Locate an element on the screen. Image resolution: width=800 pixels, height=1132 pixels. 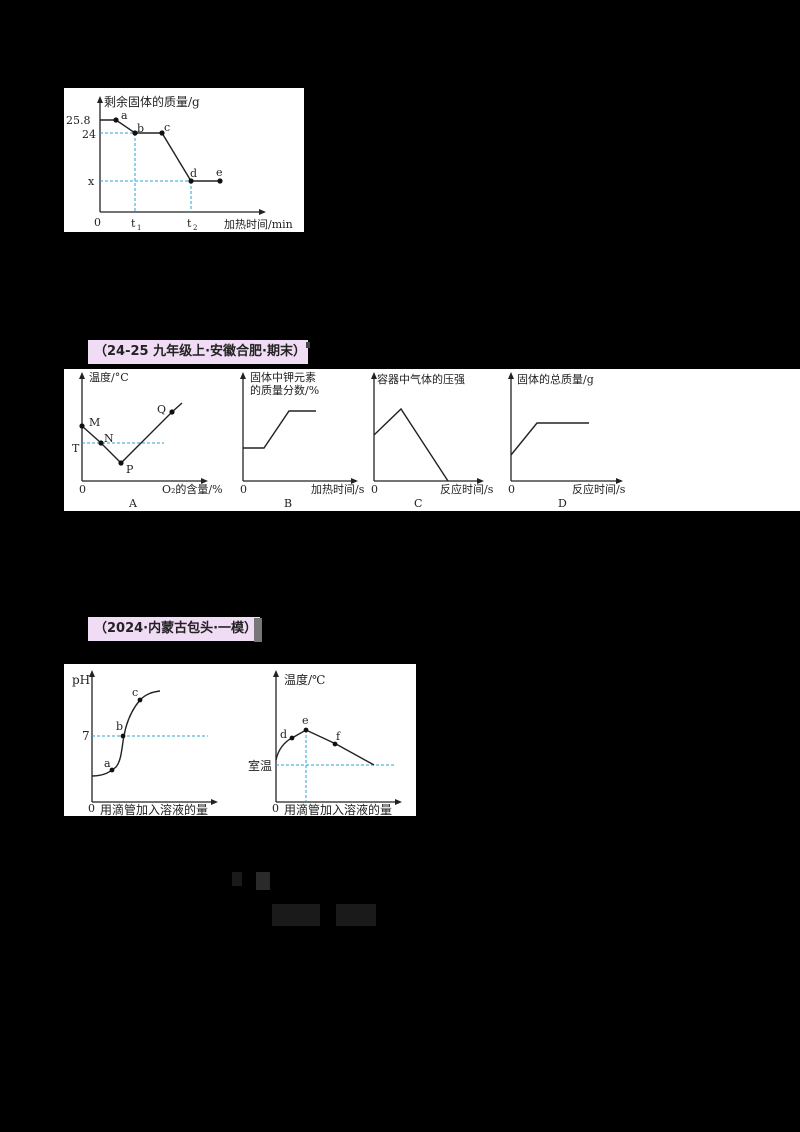
point-d: d is located at coordinates (193, 173).